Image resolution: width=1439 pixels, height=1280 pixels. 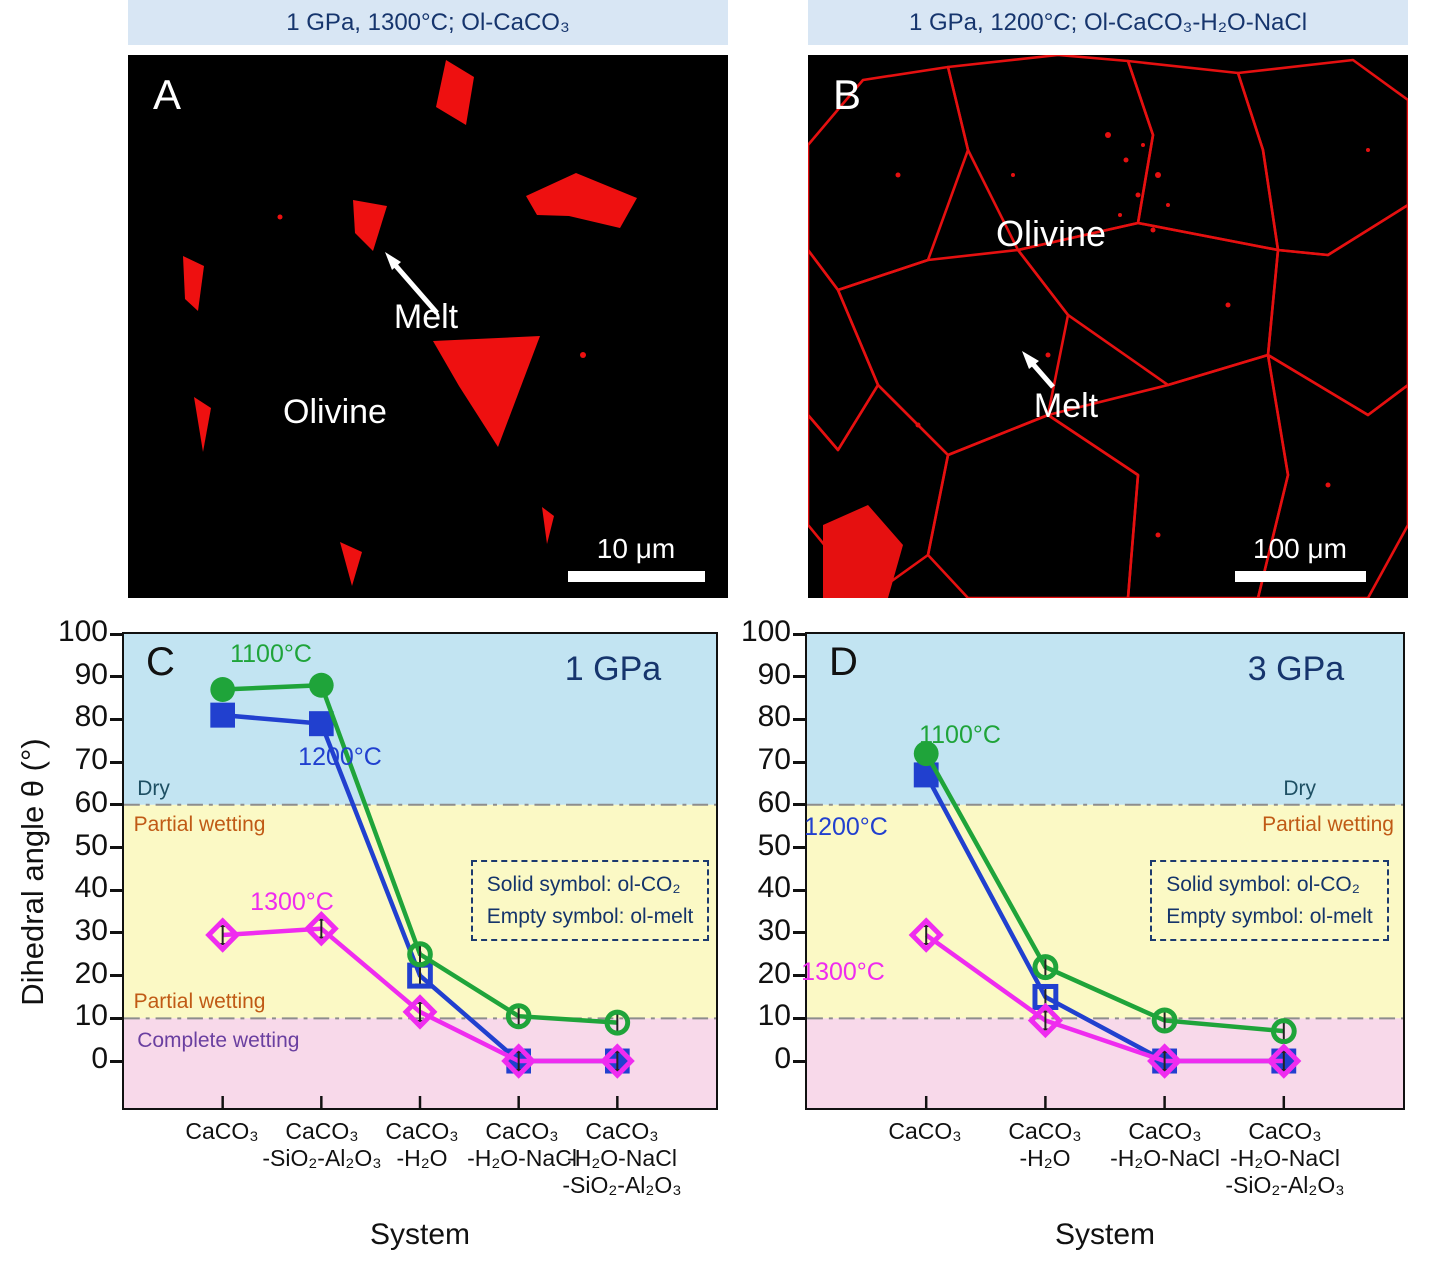 I want to click on panel-b-scale-label: 100 μm, so click(x=1300, y=548).